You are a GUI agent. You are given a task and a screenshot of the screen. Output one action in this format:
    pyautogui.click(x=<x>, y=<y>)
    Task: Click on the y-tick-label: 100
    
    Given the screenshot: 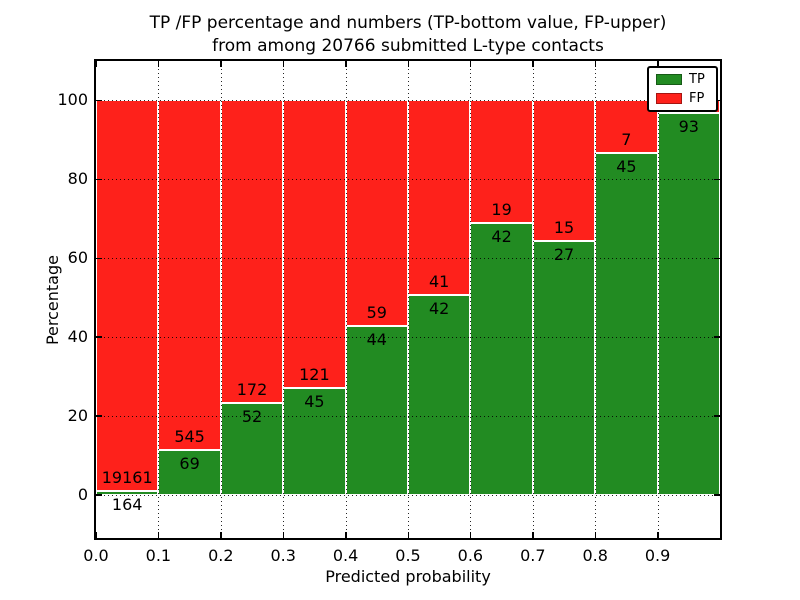 What is the action you would take?
    pyautogui.click(x=72, y=100)
    